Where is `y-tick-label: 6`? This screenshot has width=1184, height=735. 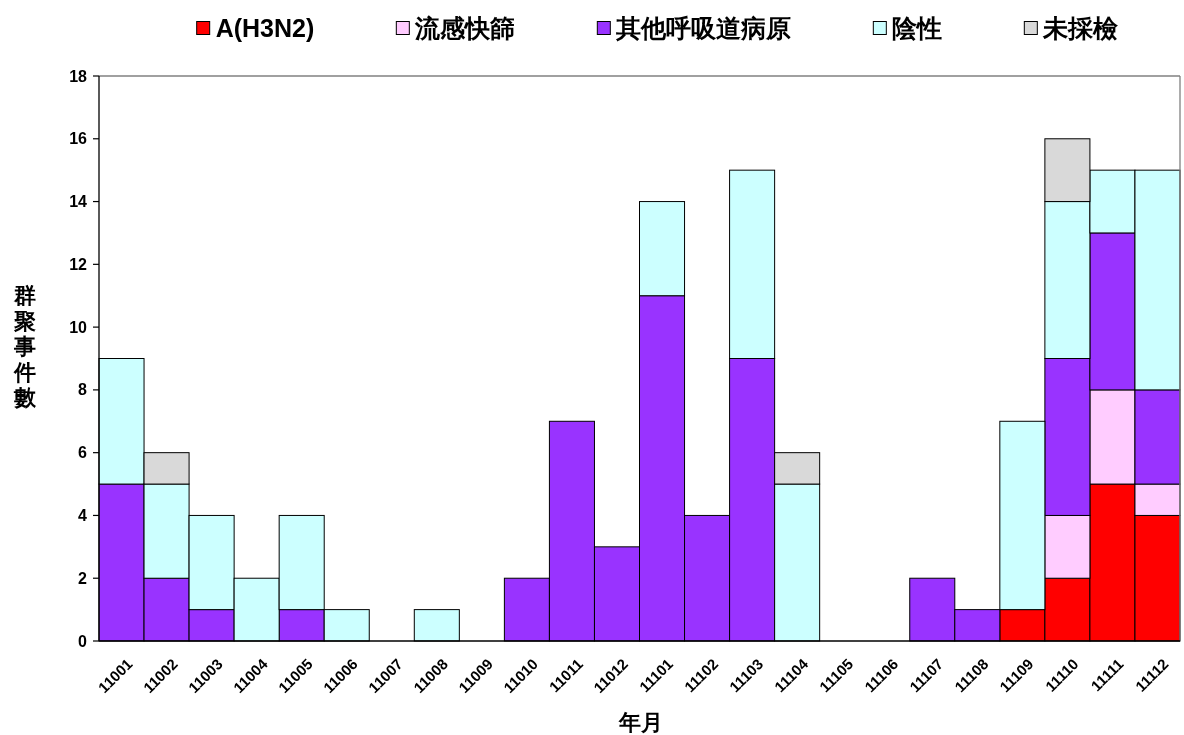
y-tick-label: 6 is located at coordinates (83, 453).